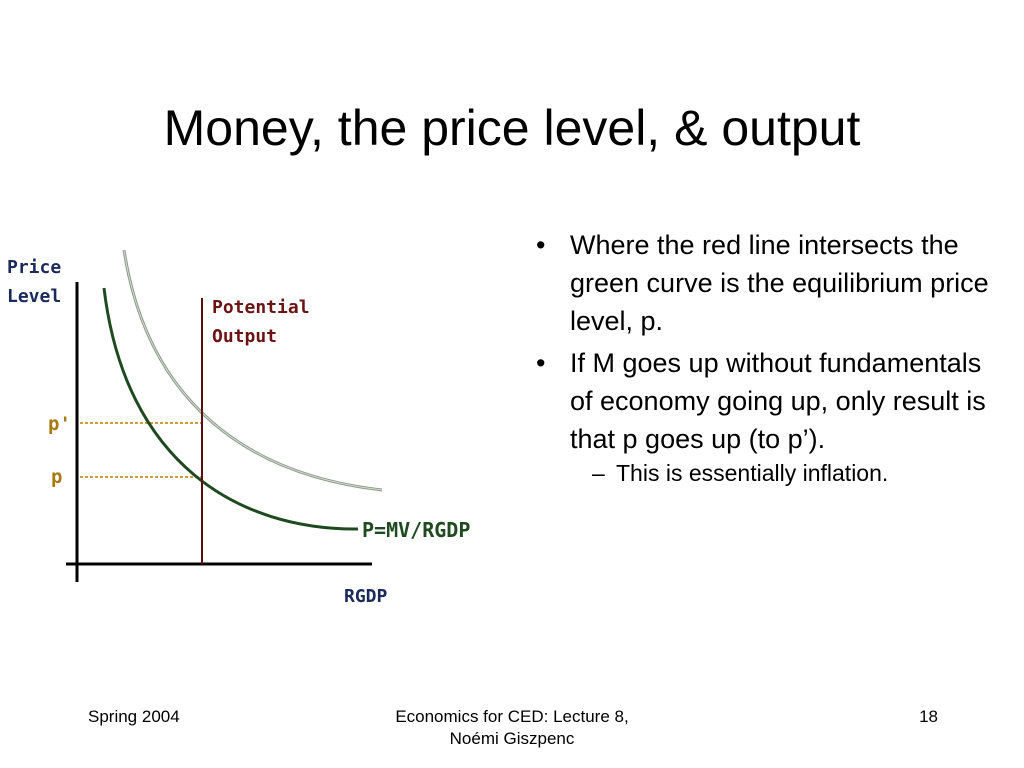 The height and width of the screenshot is (768, 1024). I want to click on money-demand-curve, so click(230, 409).